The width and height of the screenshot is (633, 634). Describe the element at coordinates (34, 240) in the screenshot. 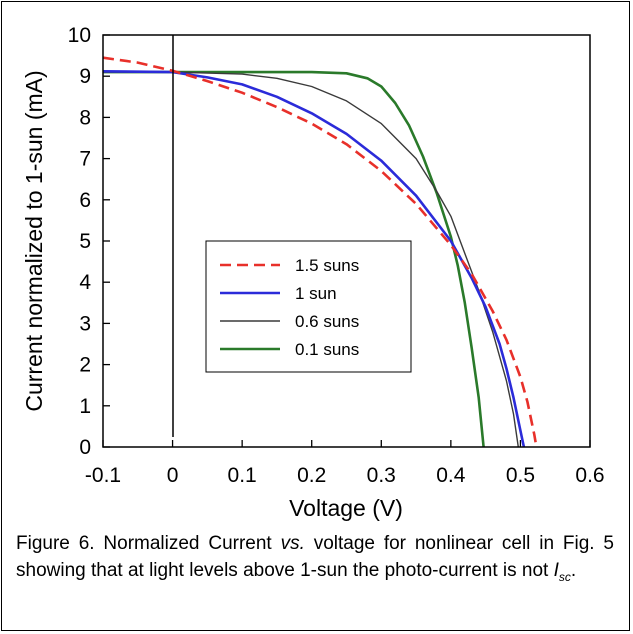

I see `y-axis-label: Current normalized to 1-sun (mA)` at that location.